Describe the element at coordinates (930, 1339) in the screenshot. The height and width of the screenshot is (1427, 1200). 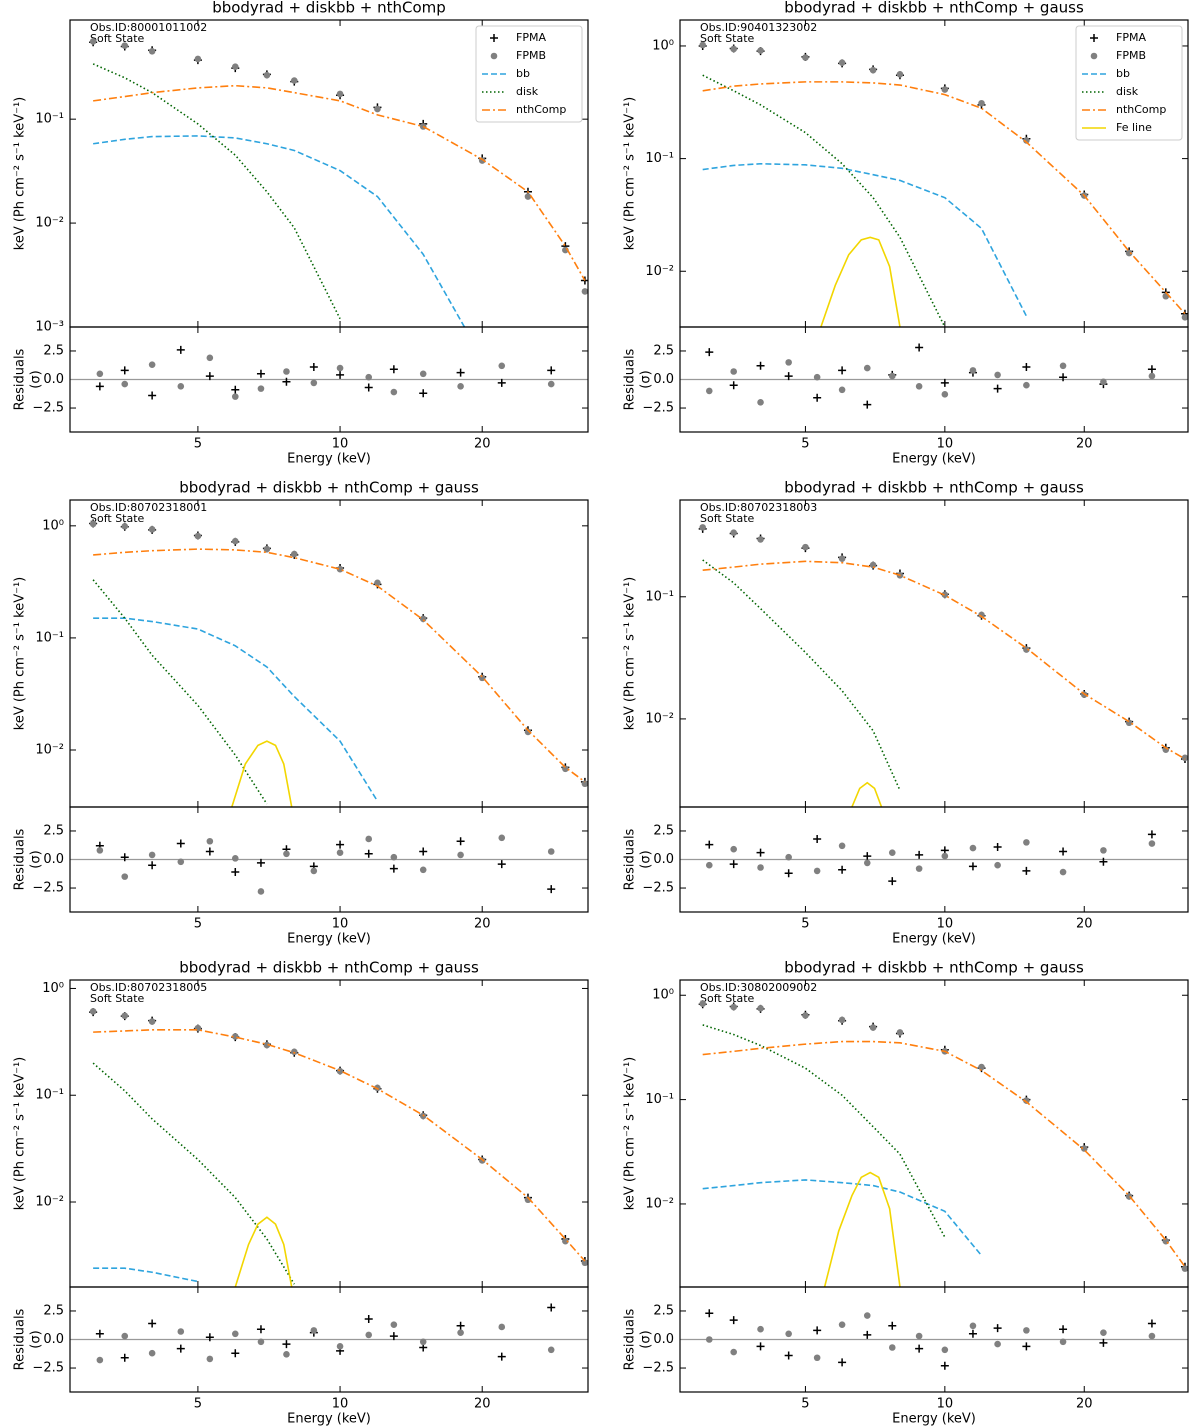
I see `residual-area` at that location.